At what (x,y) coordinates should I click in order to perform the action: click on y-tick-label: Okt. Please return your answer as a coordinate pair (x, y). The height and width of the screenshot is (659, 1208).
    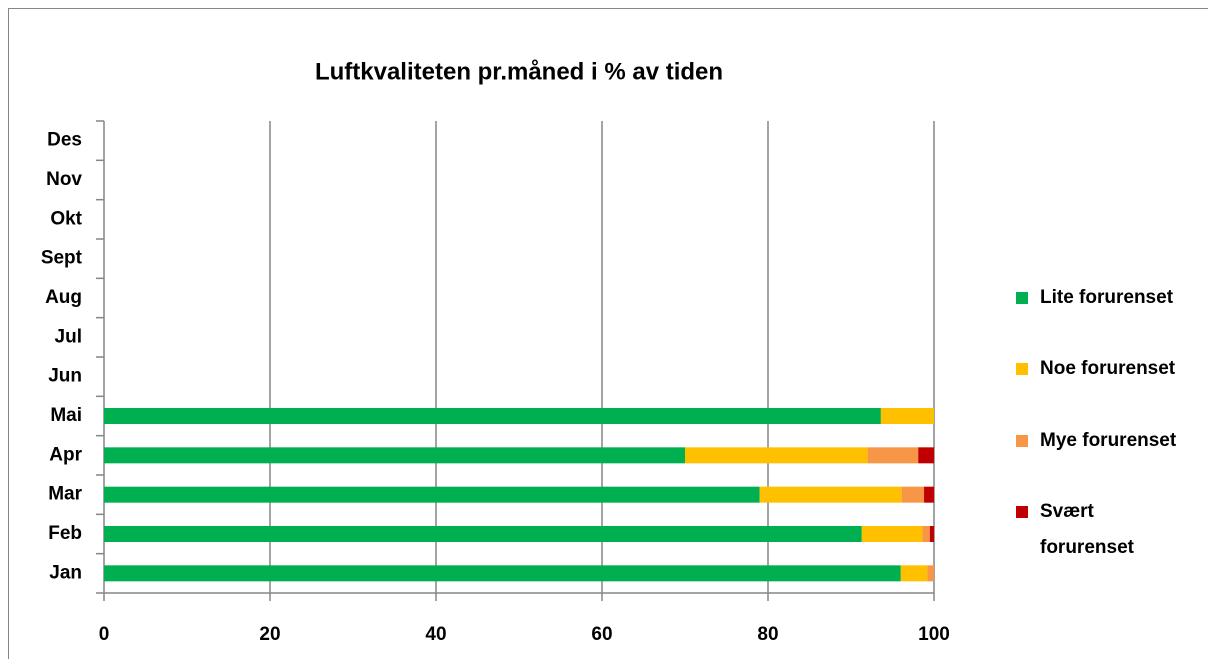
    Looking at the image, I should click on (66, 218).